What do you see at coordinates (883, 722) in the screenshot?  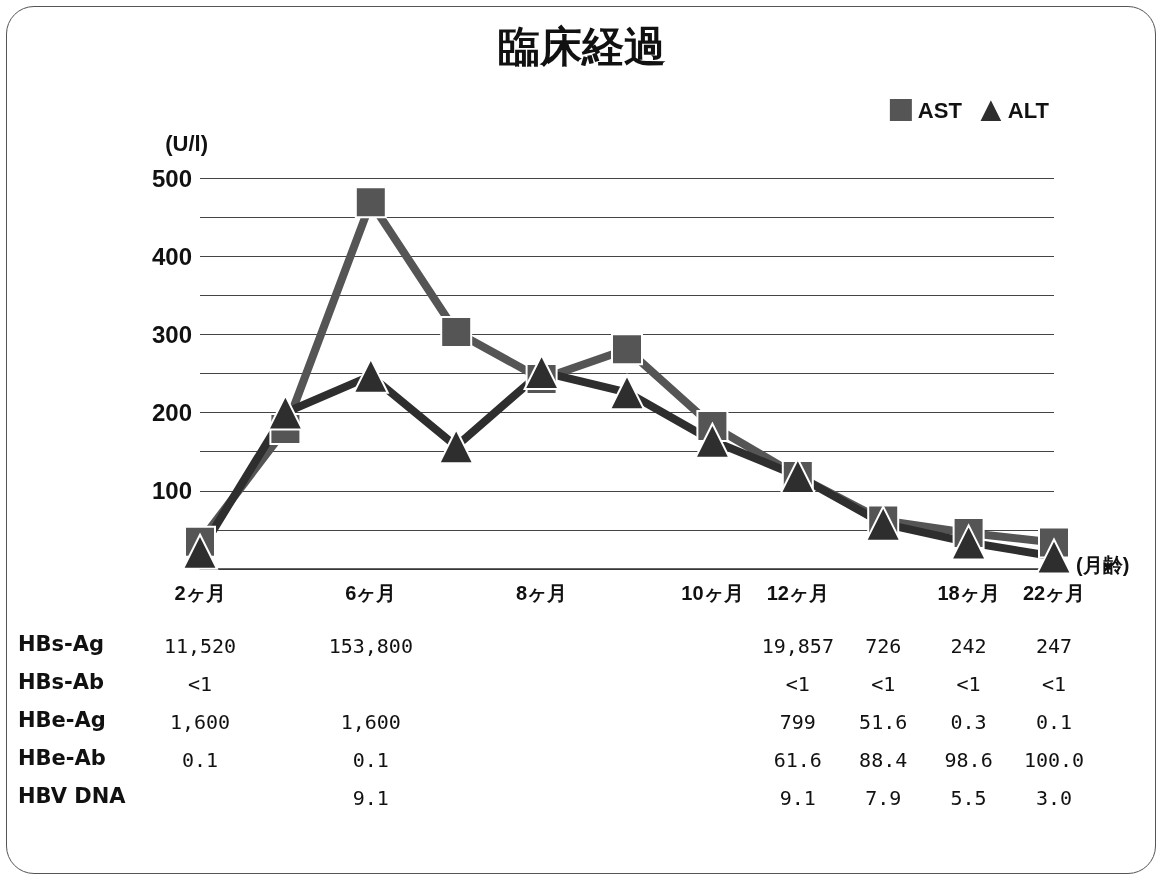 I see `text: 51.6` at bounding box center [883, 722].